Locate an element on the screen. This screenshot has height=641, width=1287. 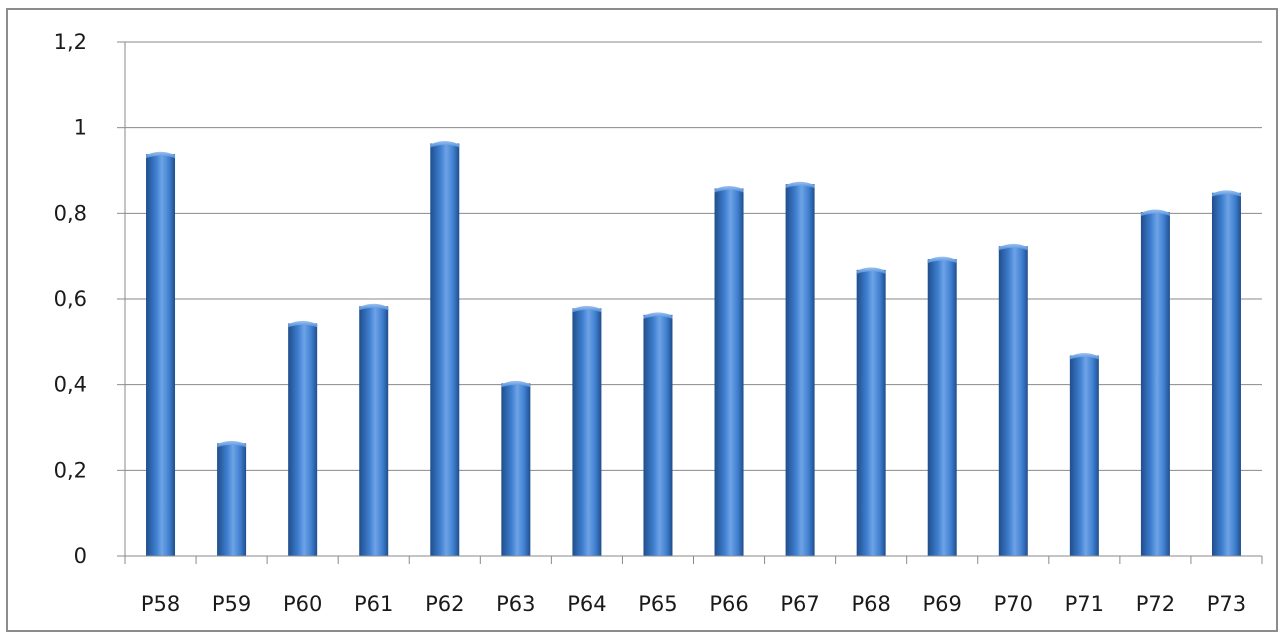
bar-p69 is located at coordinates (942, 406).